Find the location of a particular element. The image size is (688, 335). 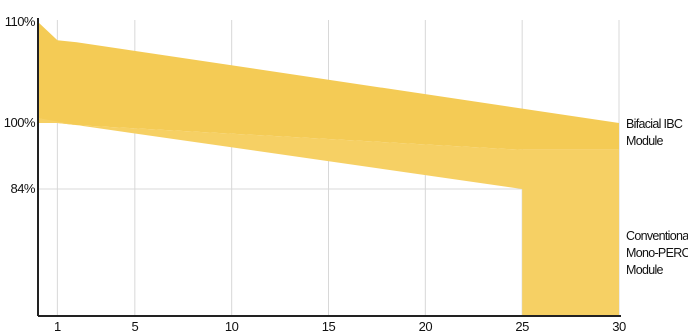

x-tick-label-1: 1 is located at coordinates (57, 326).